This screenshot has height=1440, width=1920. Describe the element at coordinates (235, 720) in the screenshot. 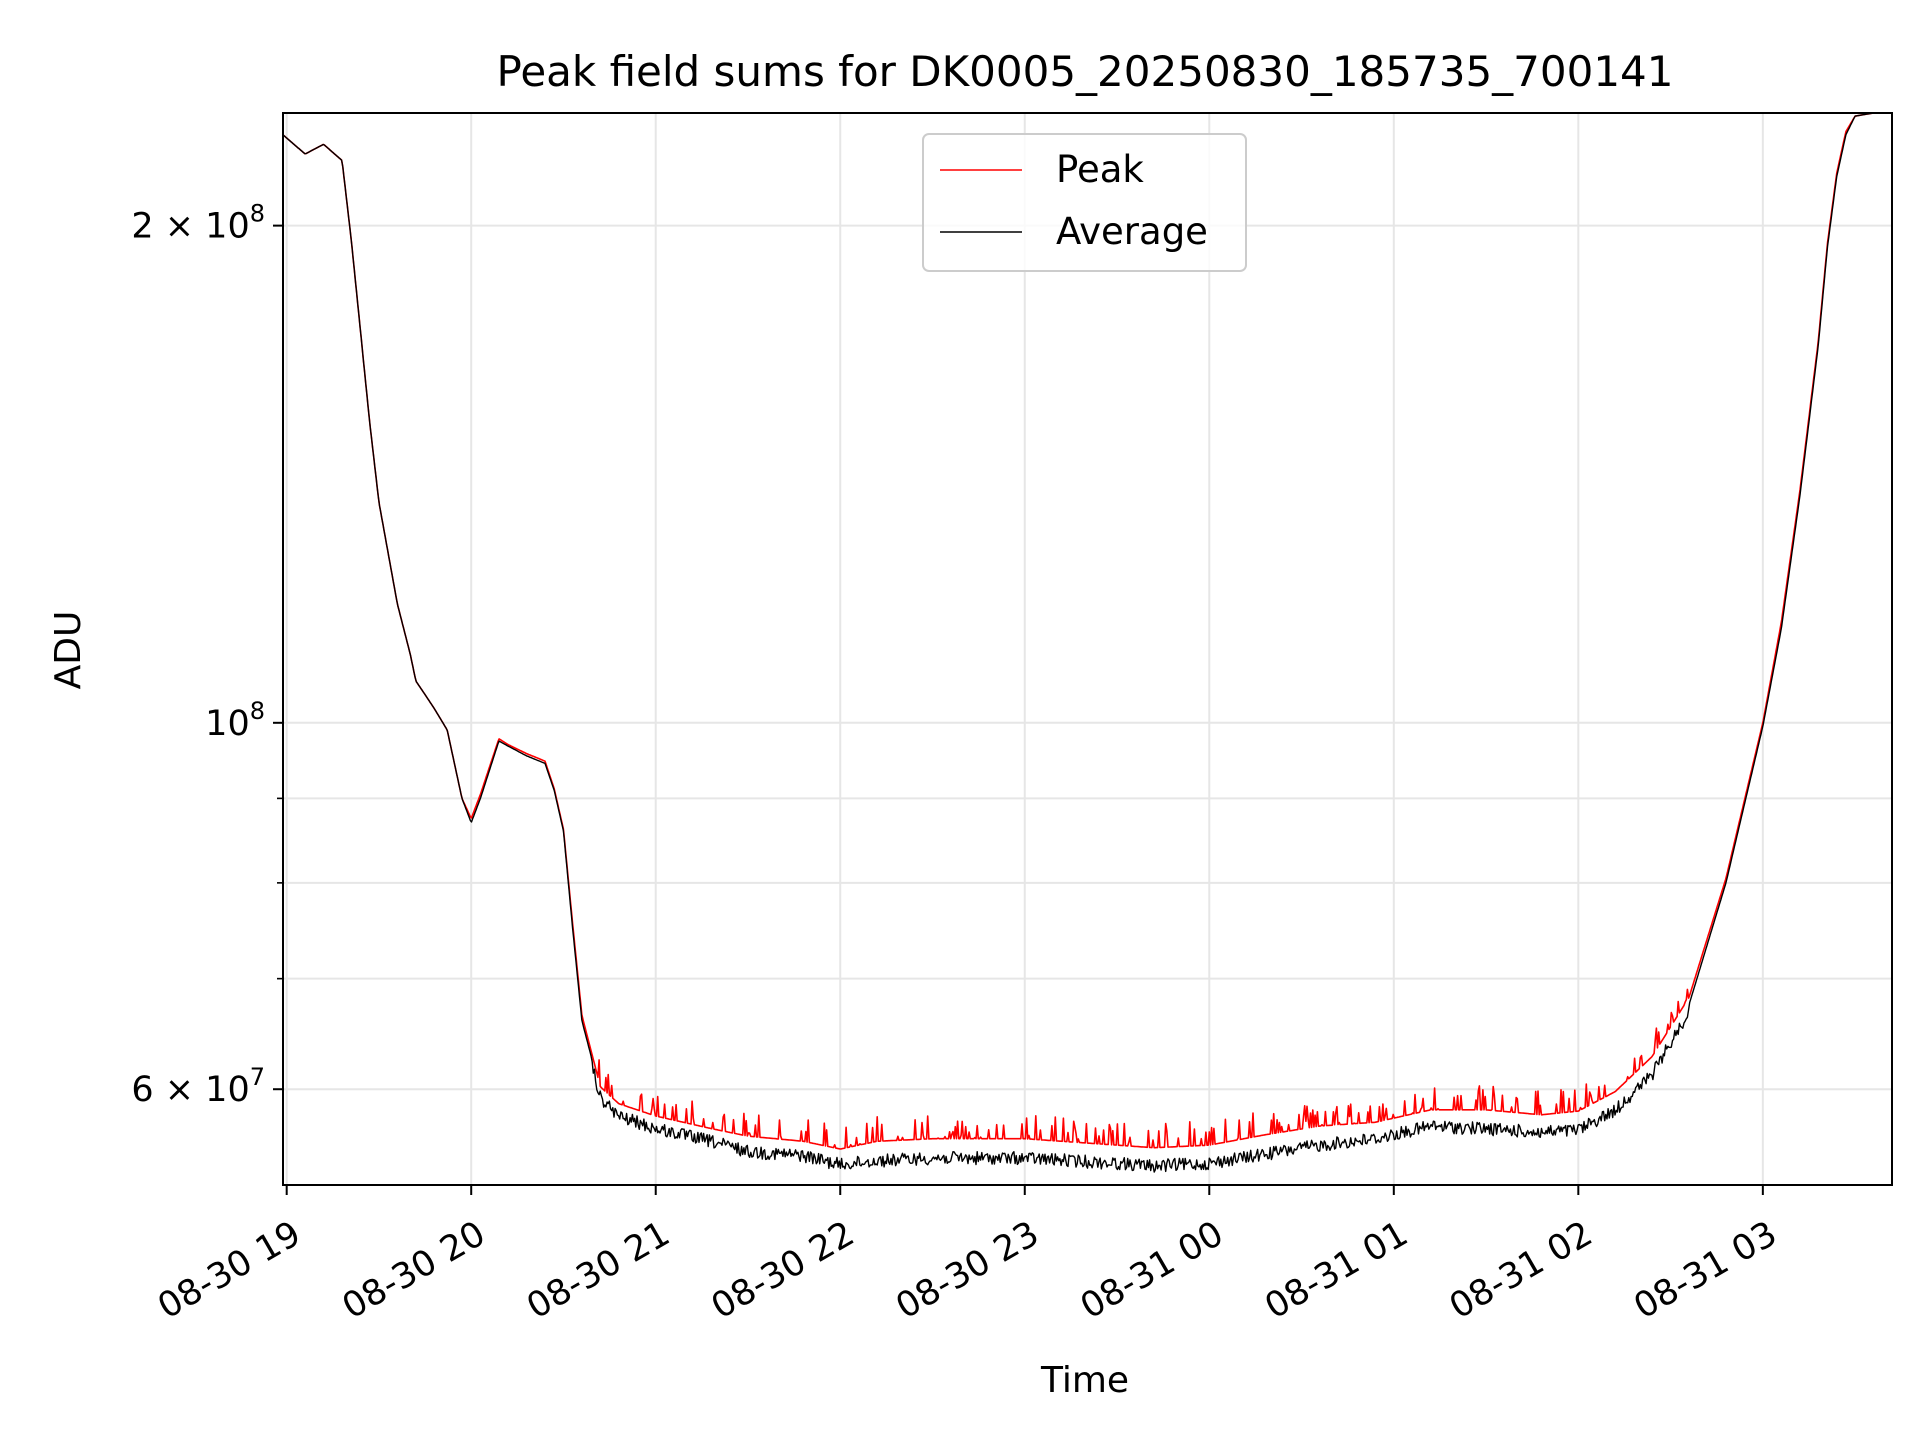

I see `y-tick-label: 108` at that location.